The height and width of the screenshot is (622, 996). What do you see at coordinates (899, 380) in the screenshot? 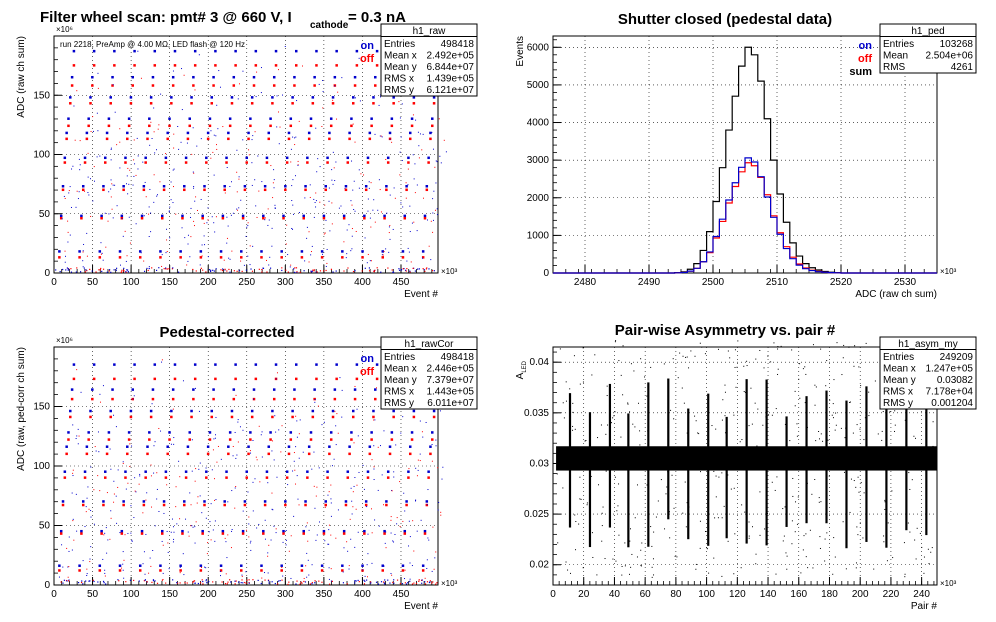
I see `stats-label: Mean y` at bounding box center [899, 380].